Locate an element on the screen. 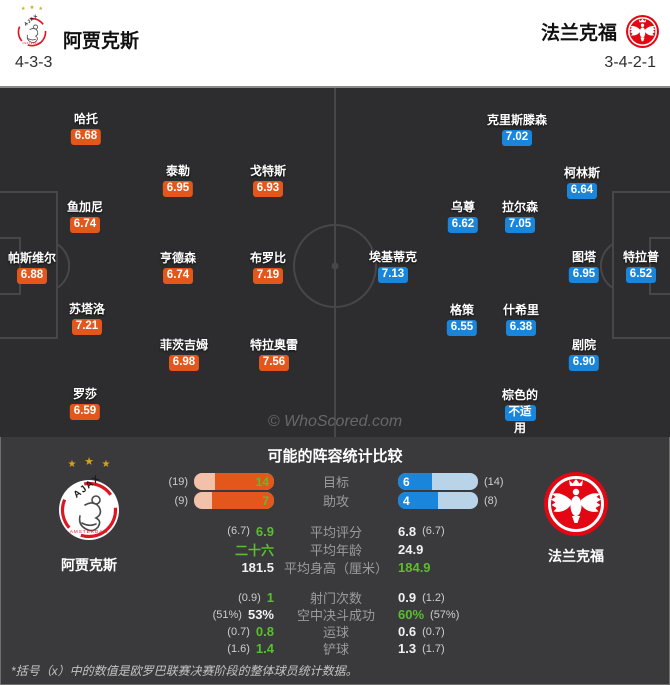  player-rating-badge: 6.93 is located at coordinates (268, 189).